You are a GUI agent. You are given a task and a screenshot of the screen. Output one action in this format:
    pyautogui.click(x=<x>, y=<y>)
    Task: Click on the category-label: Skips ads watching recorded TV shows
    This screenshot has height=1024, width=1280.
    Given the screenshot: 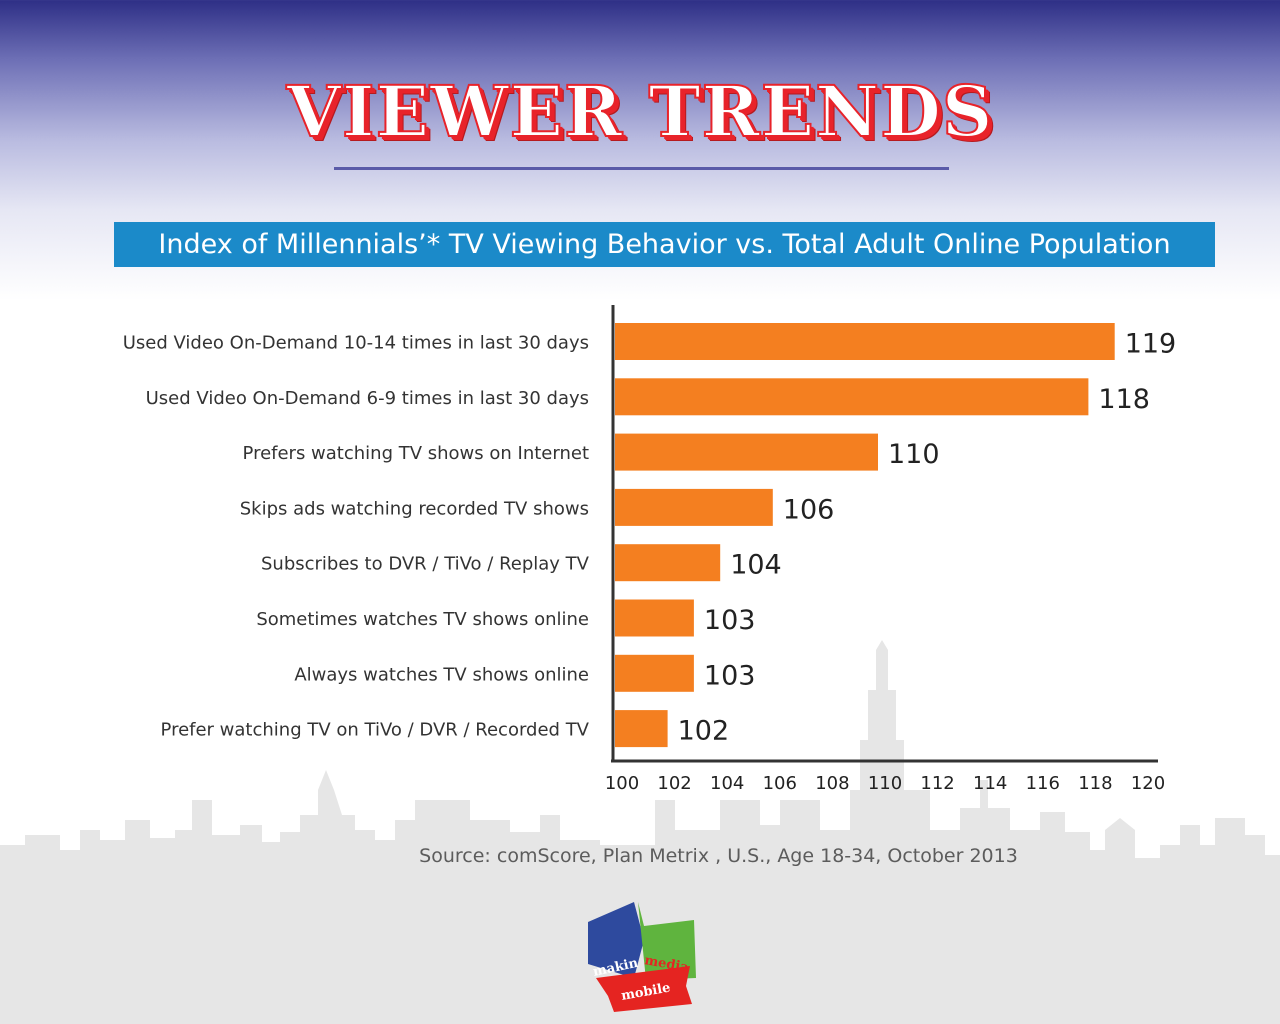 What is the action you would take?
    pyautogui.click(x=414, y=508)
    